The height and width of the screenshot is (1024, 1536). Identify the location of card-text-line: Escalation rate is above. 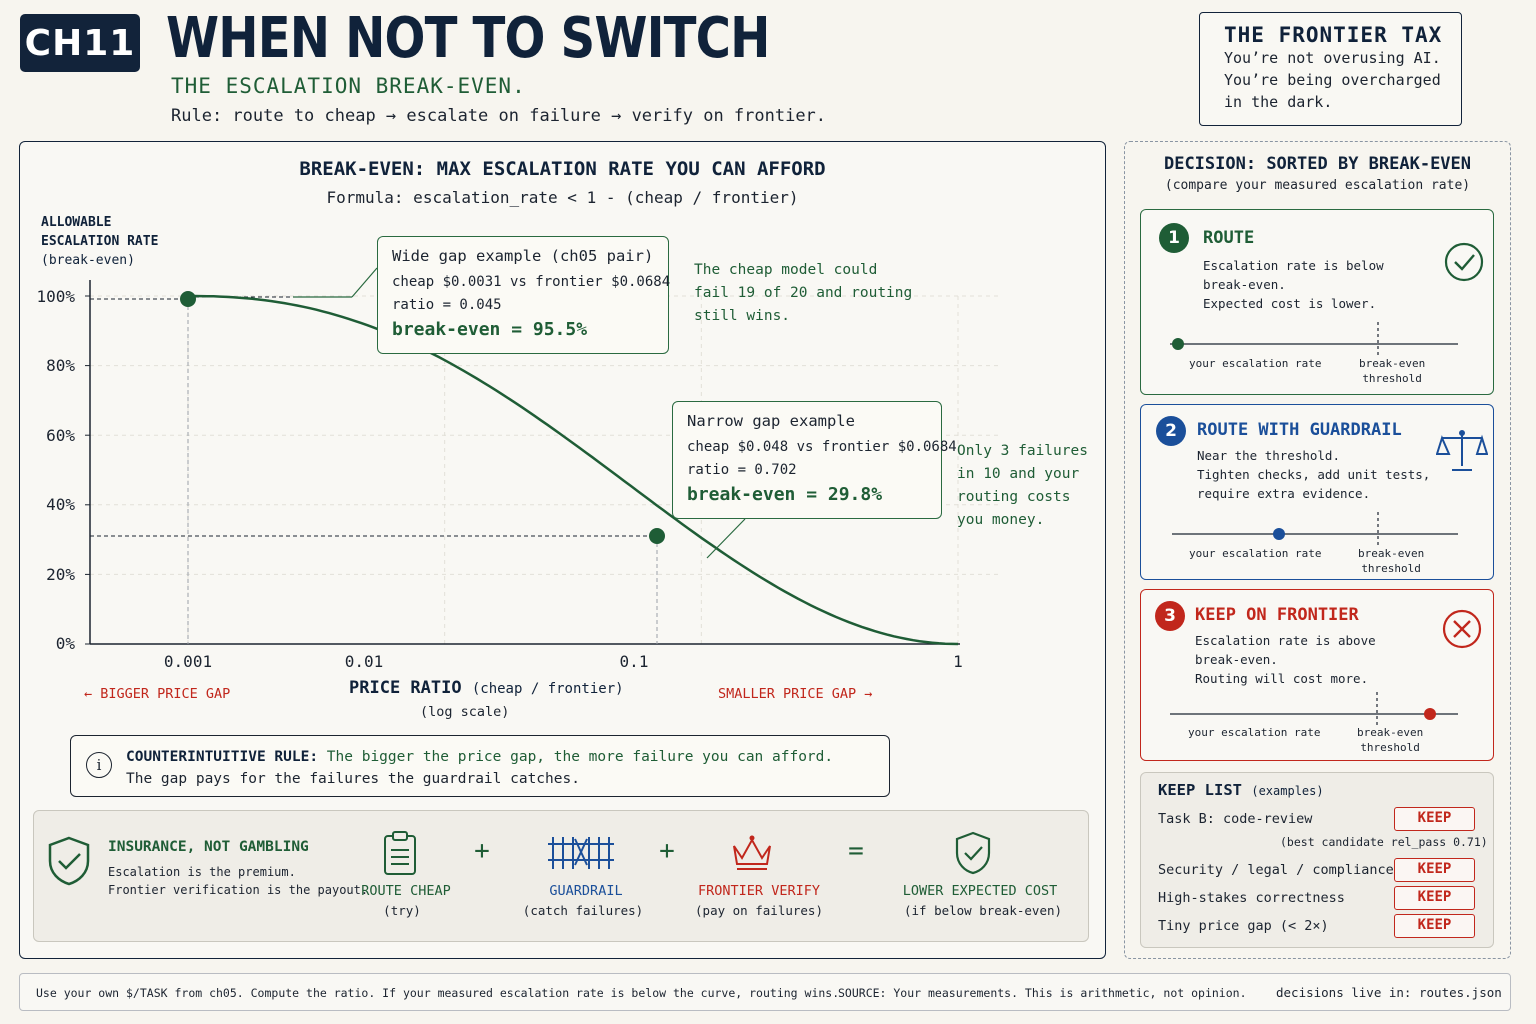
(1285, 640).